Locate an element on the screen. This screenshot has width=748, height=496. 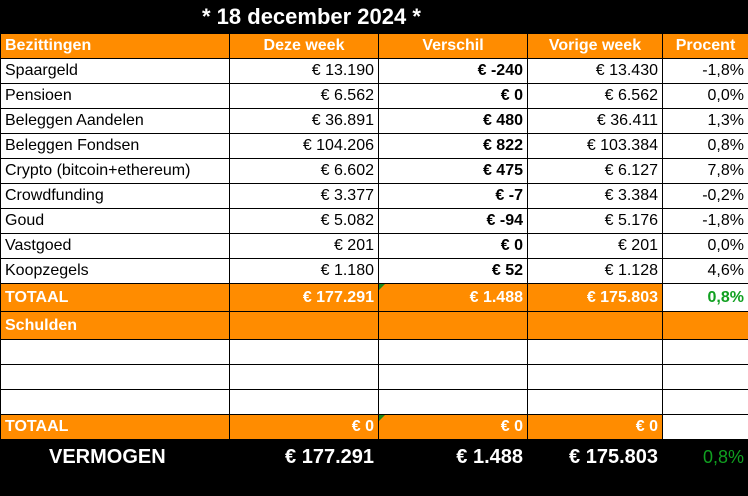
this-week-cell: € 6.562 is located at coordinates (304, 96).